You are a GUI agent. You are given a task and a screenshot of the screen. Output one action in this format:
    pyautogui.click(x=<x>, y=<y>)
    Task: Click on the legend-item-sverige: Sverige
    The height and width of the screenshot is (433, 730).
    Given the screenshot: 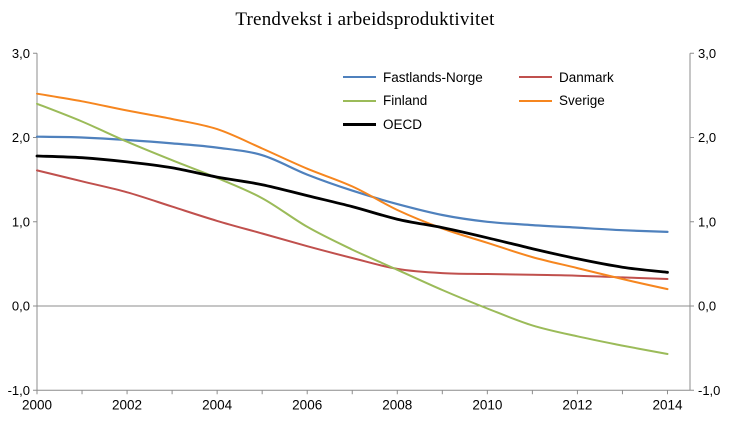 What is the action you would take?
    pyautogui.click(x=562, y=101)
    